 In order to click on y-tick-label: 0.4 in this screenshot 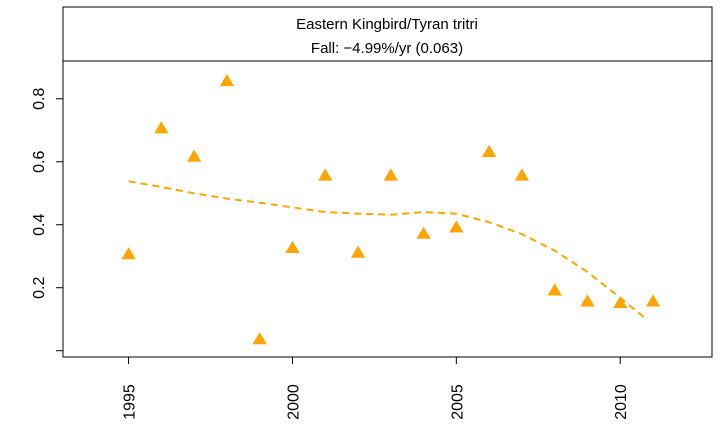, I will do `click(39, 225)`.